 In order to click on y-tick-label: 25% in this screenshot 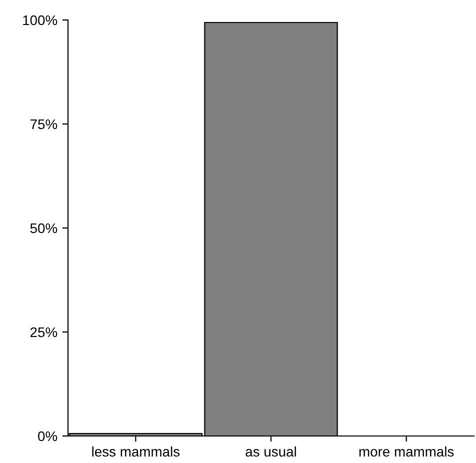, I will do `click(44, 332)`.